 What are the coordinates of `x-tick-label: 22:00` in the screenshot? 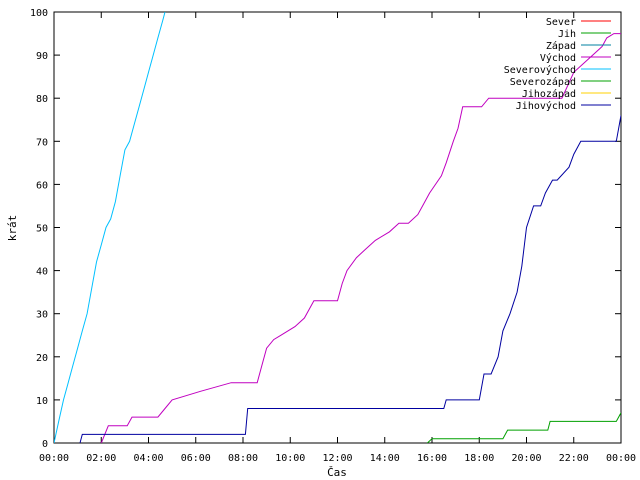 It's located at (574, 458).